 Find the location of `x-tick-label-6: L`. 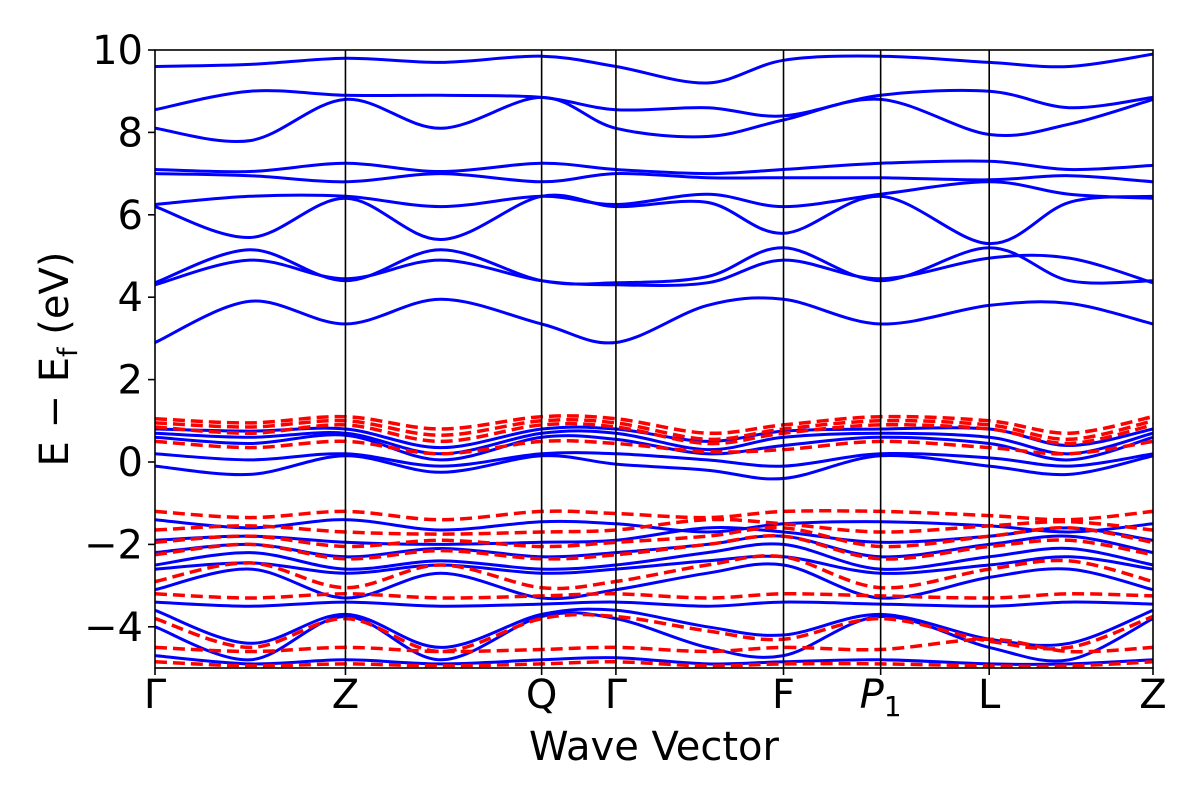

x-tick-label-6: L is located at coordinates (989, 695).